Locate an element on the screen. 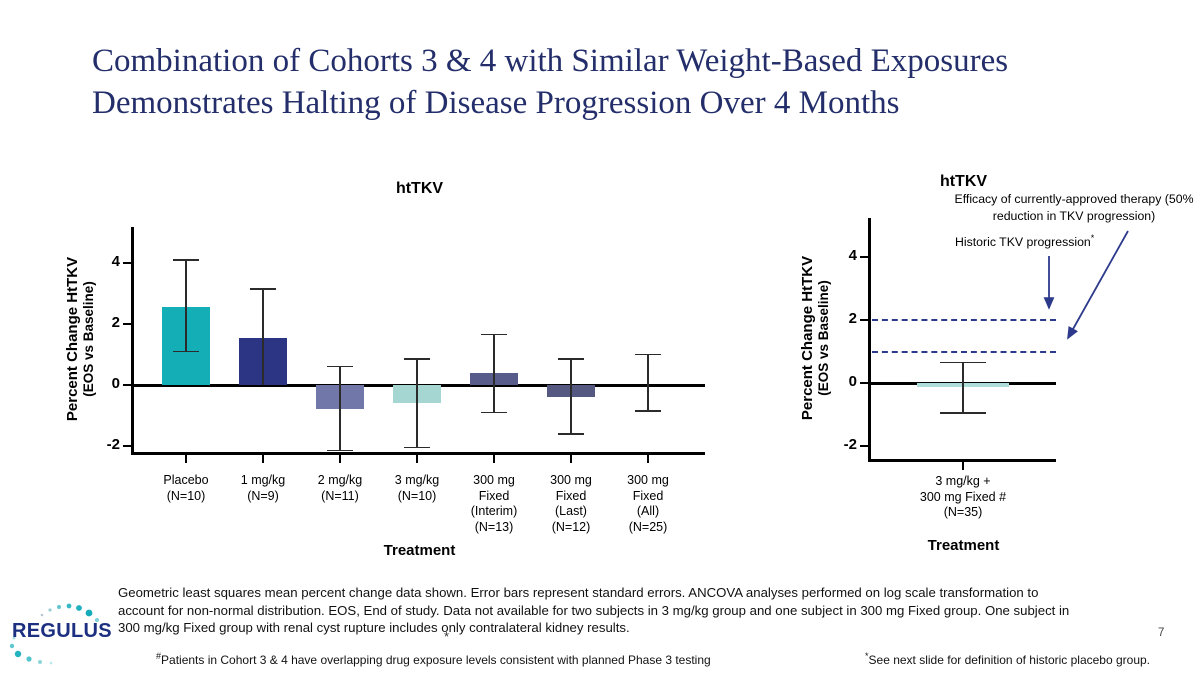 Image resolution: width=1200 pixels, height=675 pixels. stray-asterisk: * is located at coordinates (447, 636).